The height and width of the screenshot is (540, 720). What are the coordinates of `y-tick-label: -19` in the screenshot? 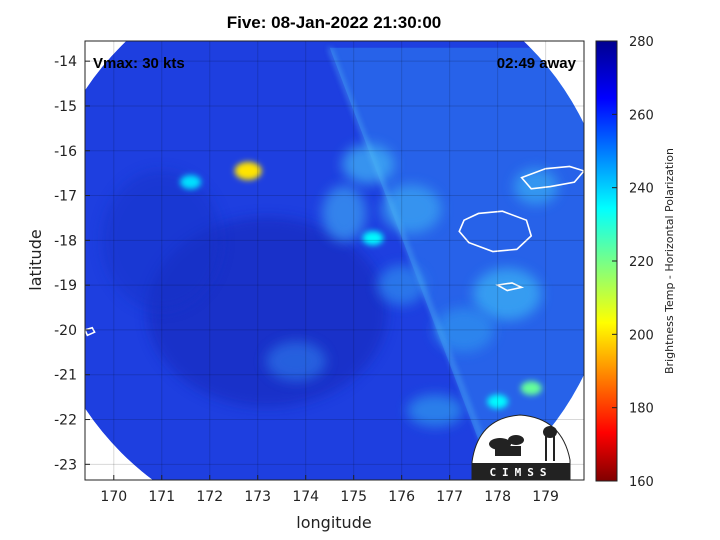 It's located at (65, 286).